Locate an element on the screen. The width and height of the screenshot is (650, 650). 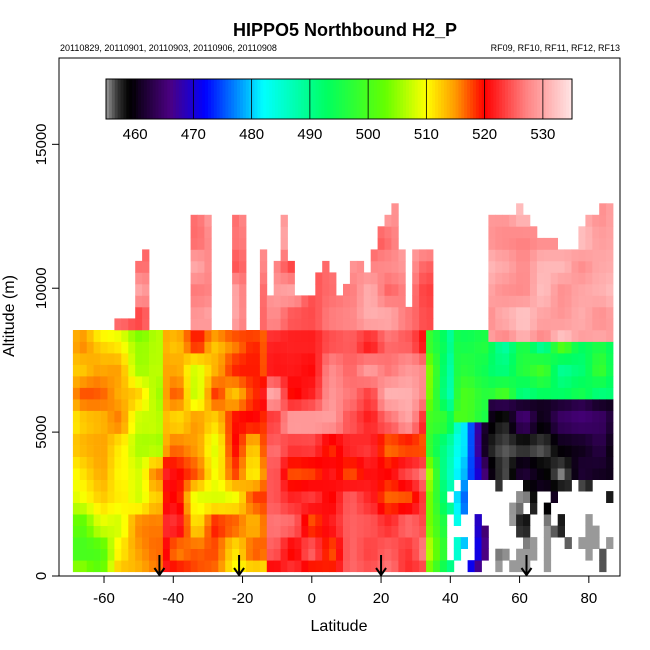
y-tick-label: 0 is located at coordinates (41, 576).